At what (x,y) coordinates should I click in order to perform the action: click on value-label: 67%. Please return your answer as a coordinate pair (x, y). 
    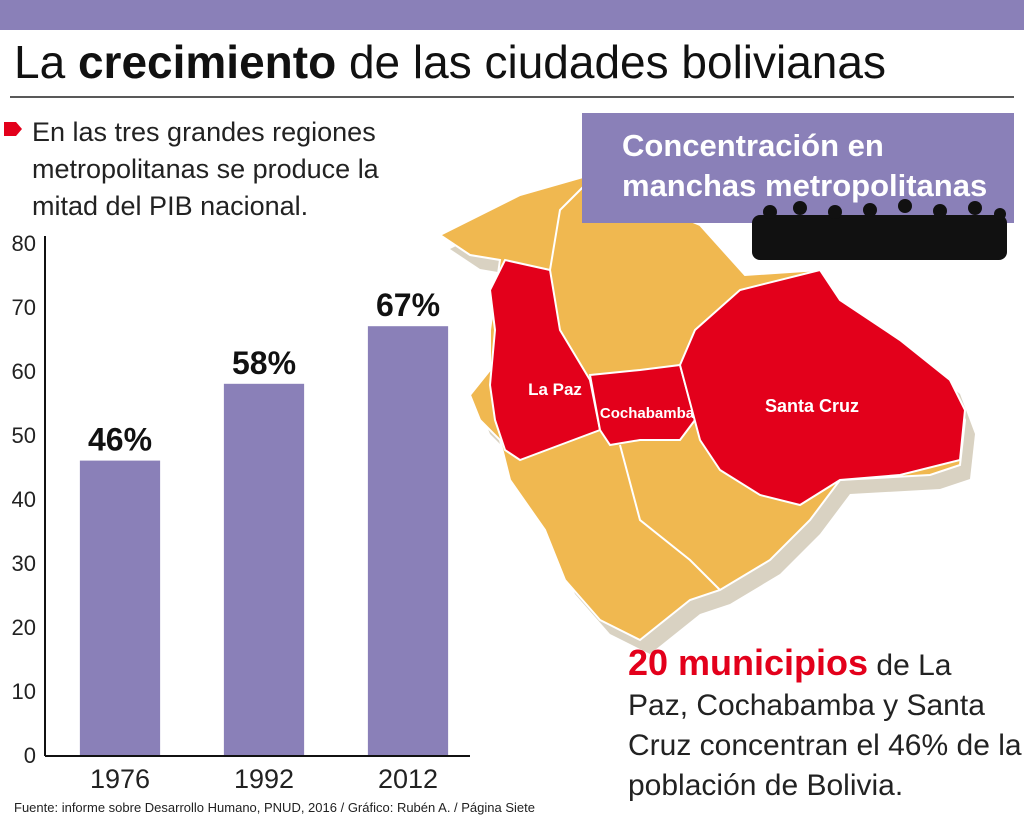
    Looking at the image, I should click on (408, 305).